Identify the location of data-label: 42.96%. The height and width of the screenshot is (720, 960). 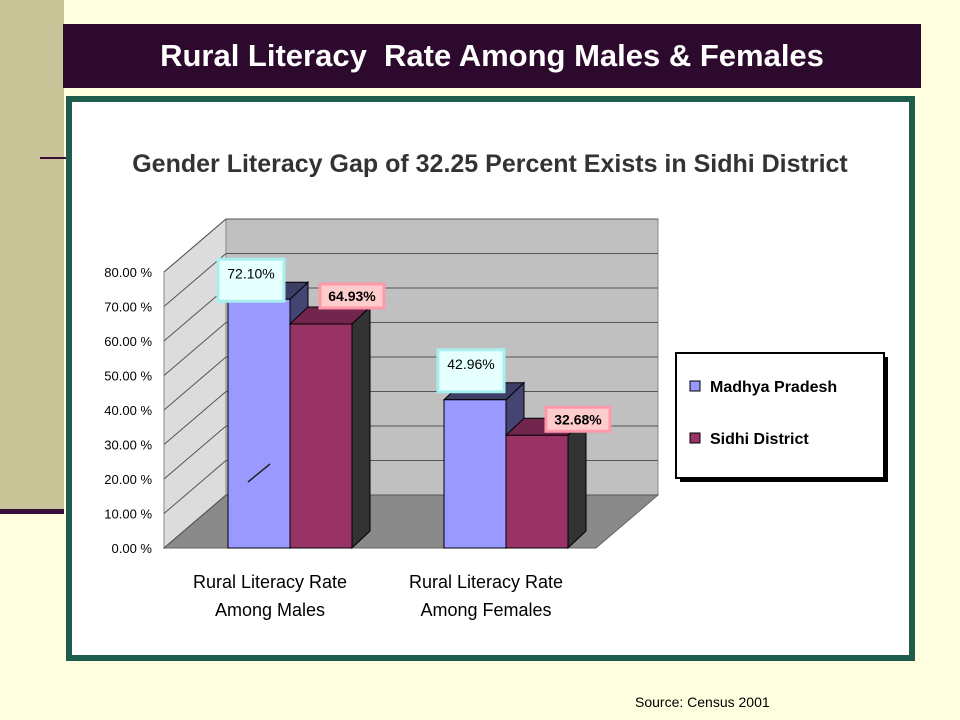
(470, 364).